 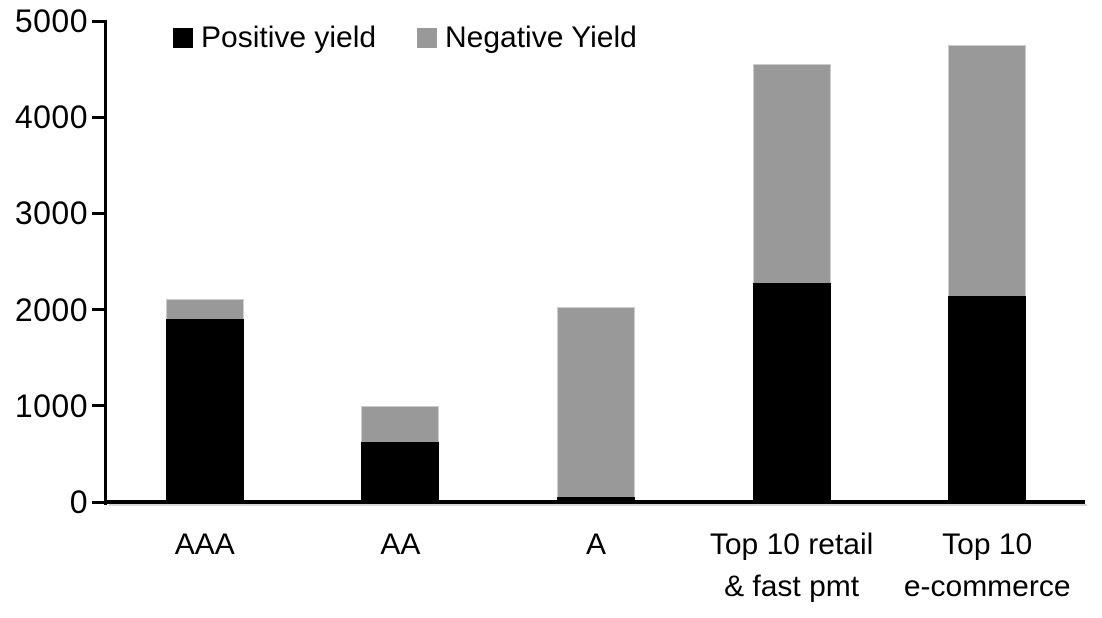 What do you see at coordinates (51, 309) in the screenshot?
I see `y-tick-label: 2000` at bounding box center [51, 309].